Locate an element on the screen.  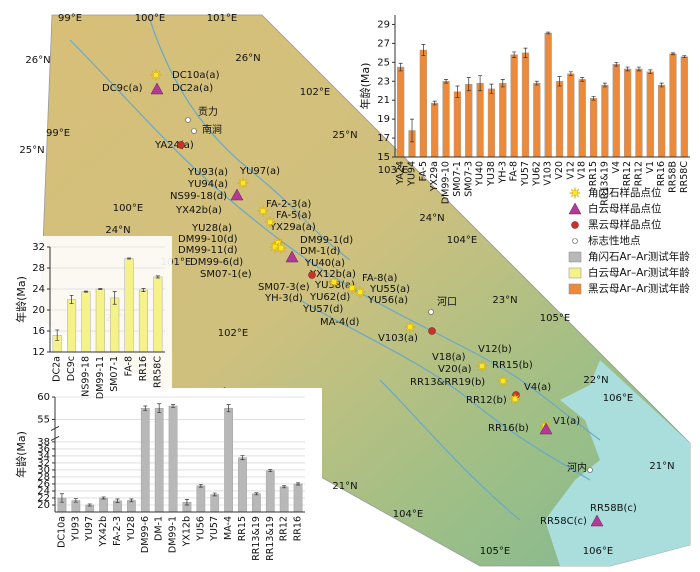
legend-swatch is located at coordinates (575, 257).